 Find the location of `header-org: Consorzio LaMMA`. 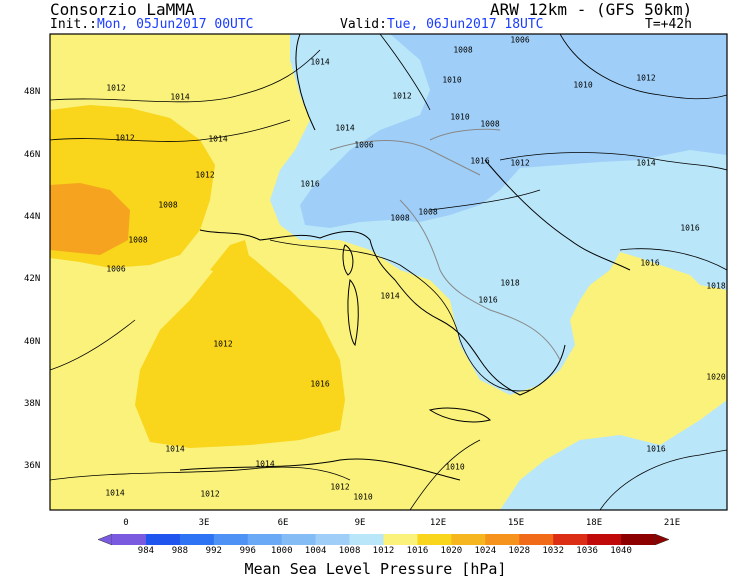

header-org: Consorzio LaMMA is located at coordinates (122, 9).